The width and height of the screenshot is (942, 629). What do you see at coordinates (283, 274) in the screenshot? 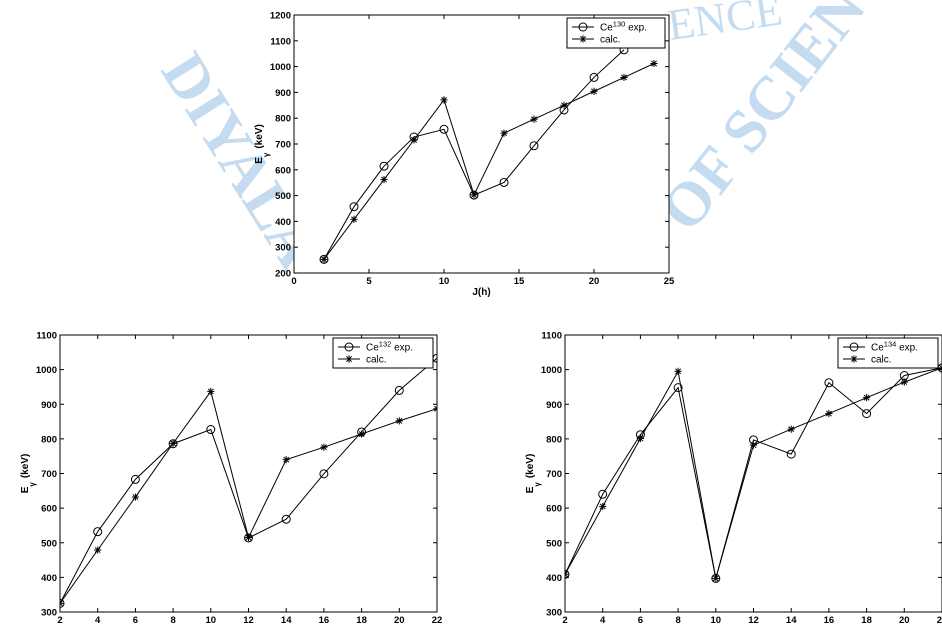
I see `y-tick-label: 200` at bounding box center [283, 274].